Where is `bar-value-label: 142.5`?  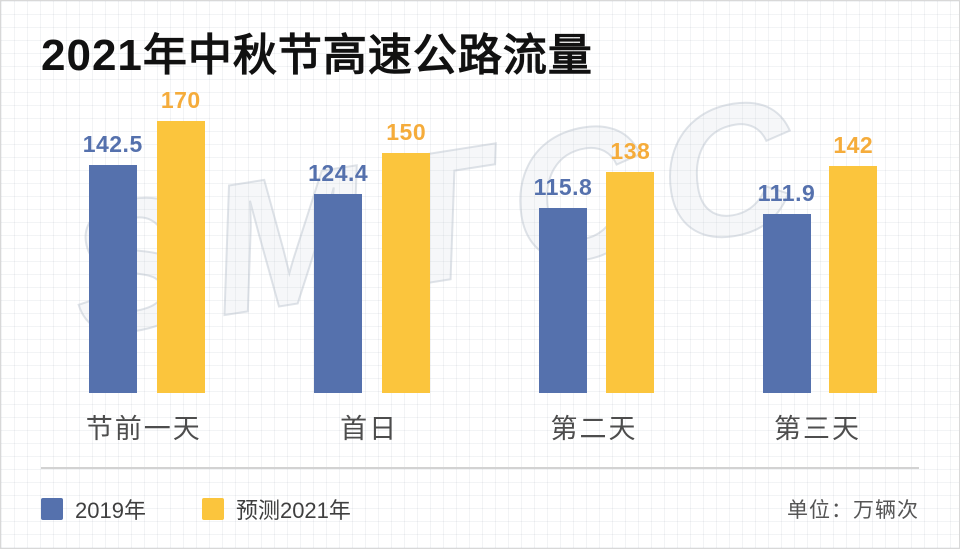 bar-value-label: 142.5 is located at coordinates (112, 144).